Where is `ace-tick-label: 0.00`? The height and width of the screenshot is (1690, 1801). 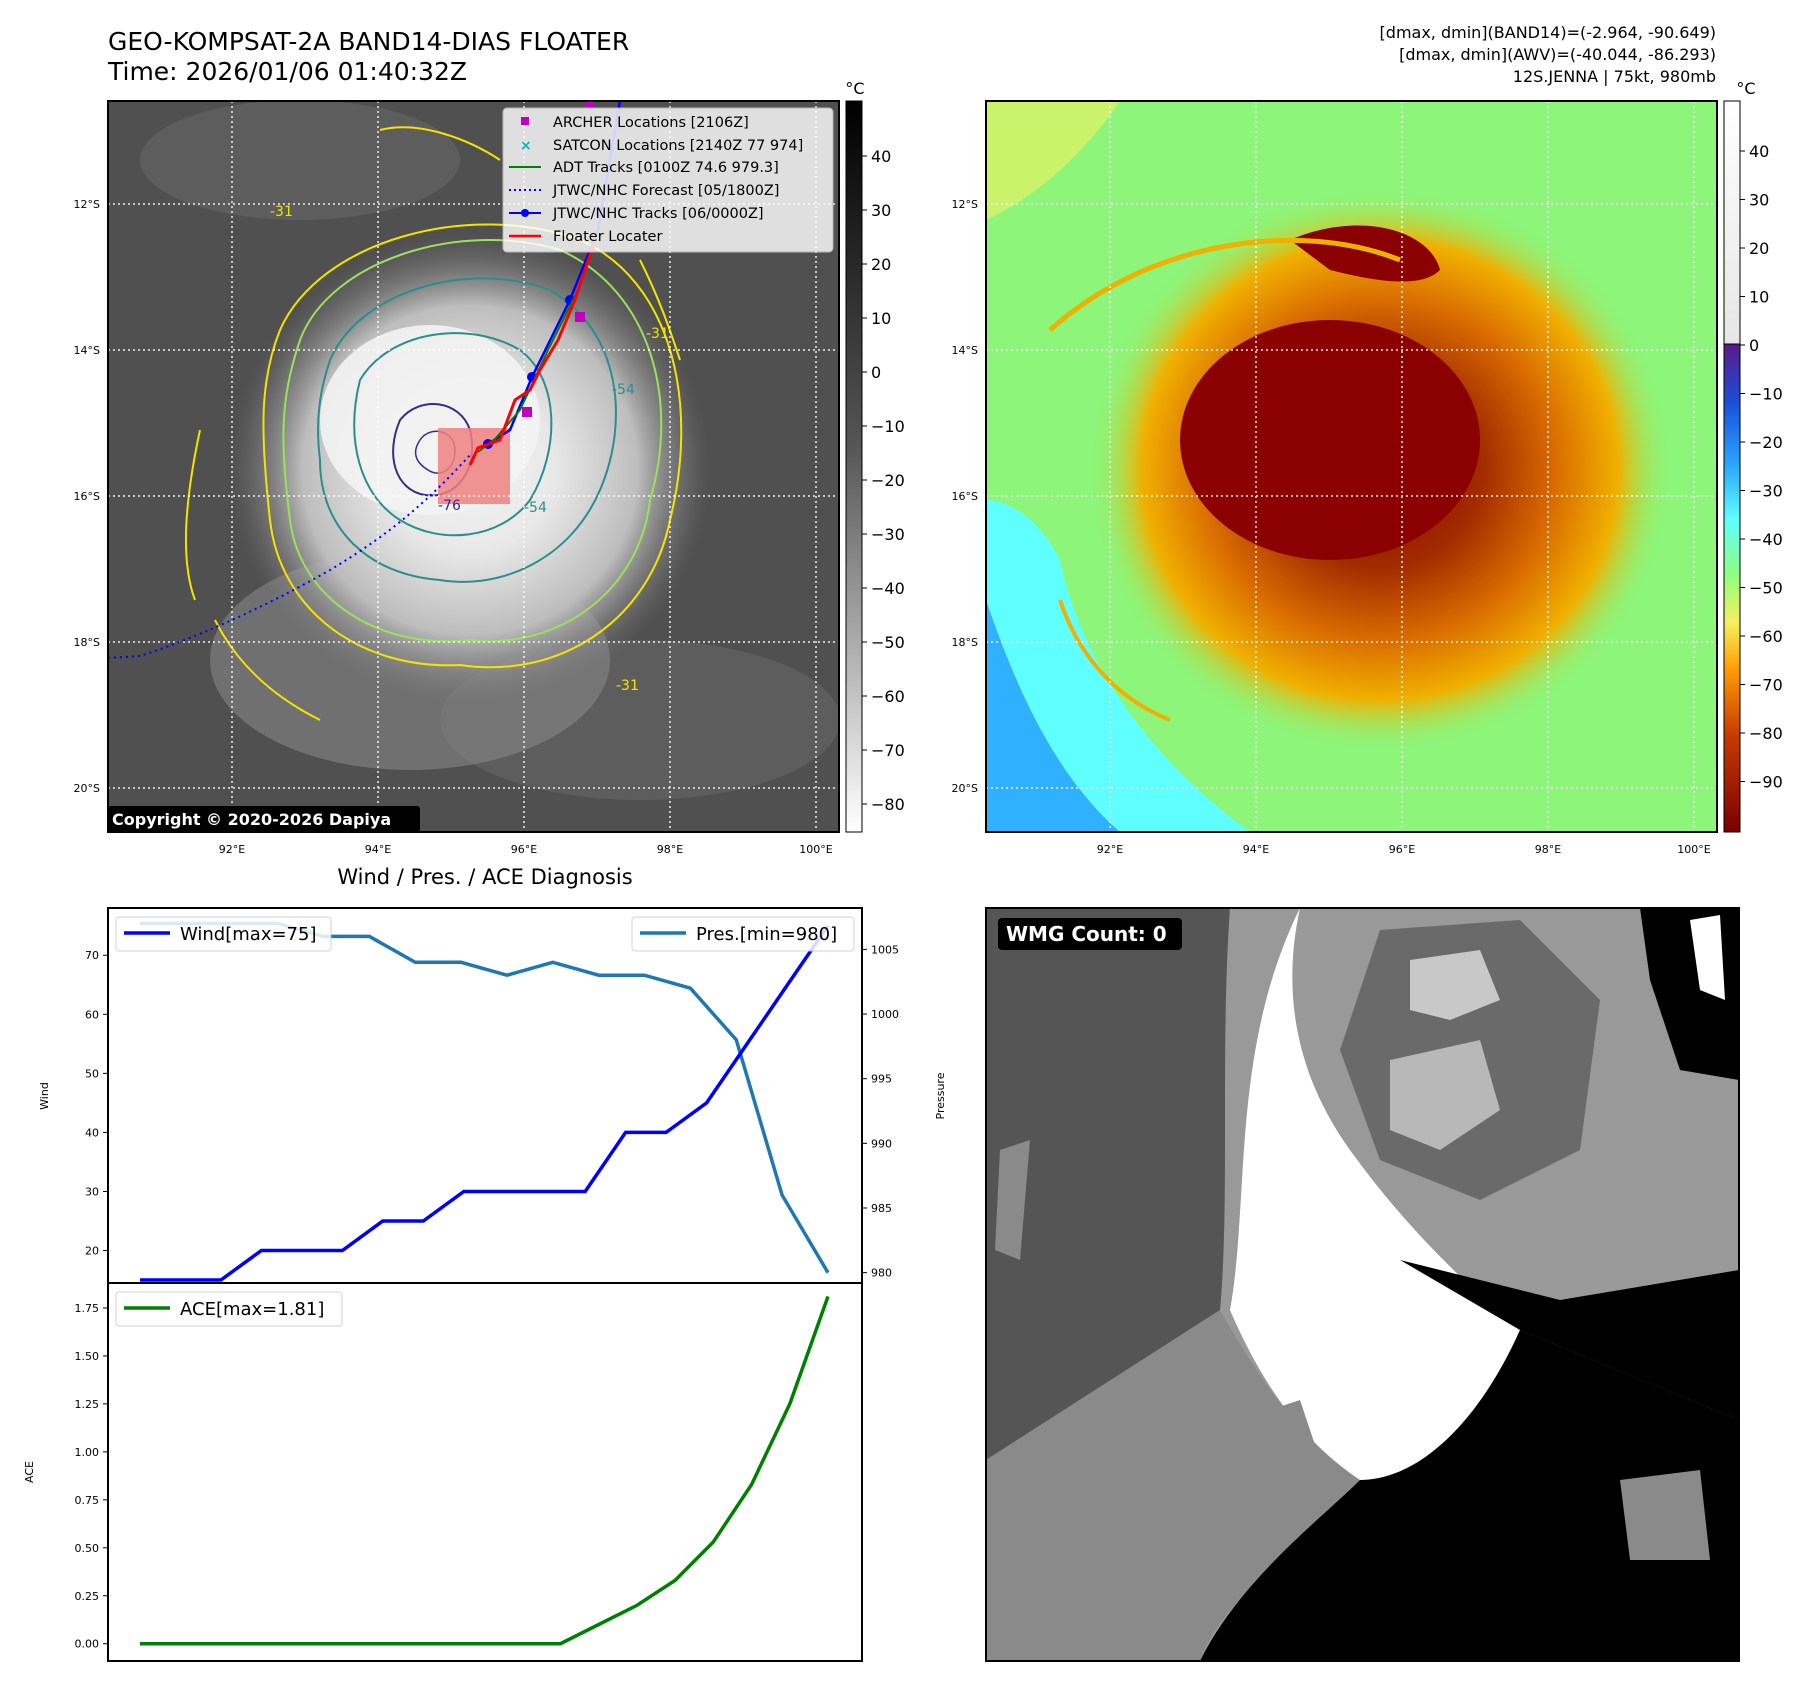
ace-tick-label: 0.00 is located at coordinates (87, 1644).